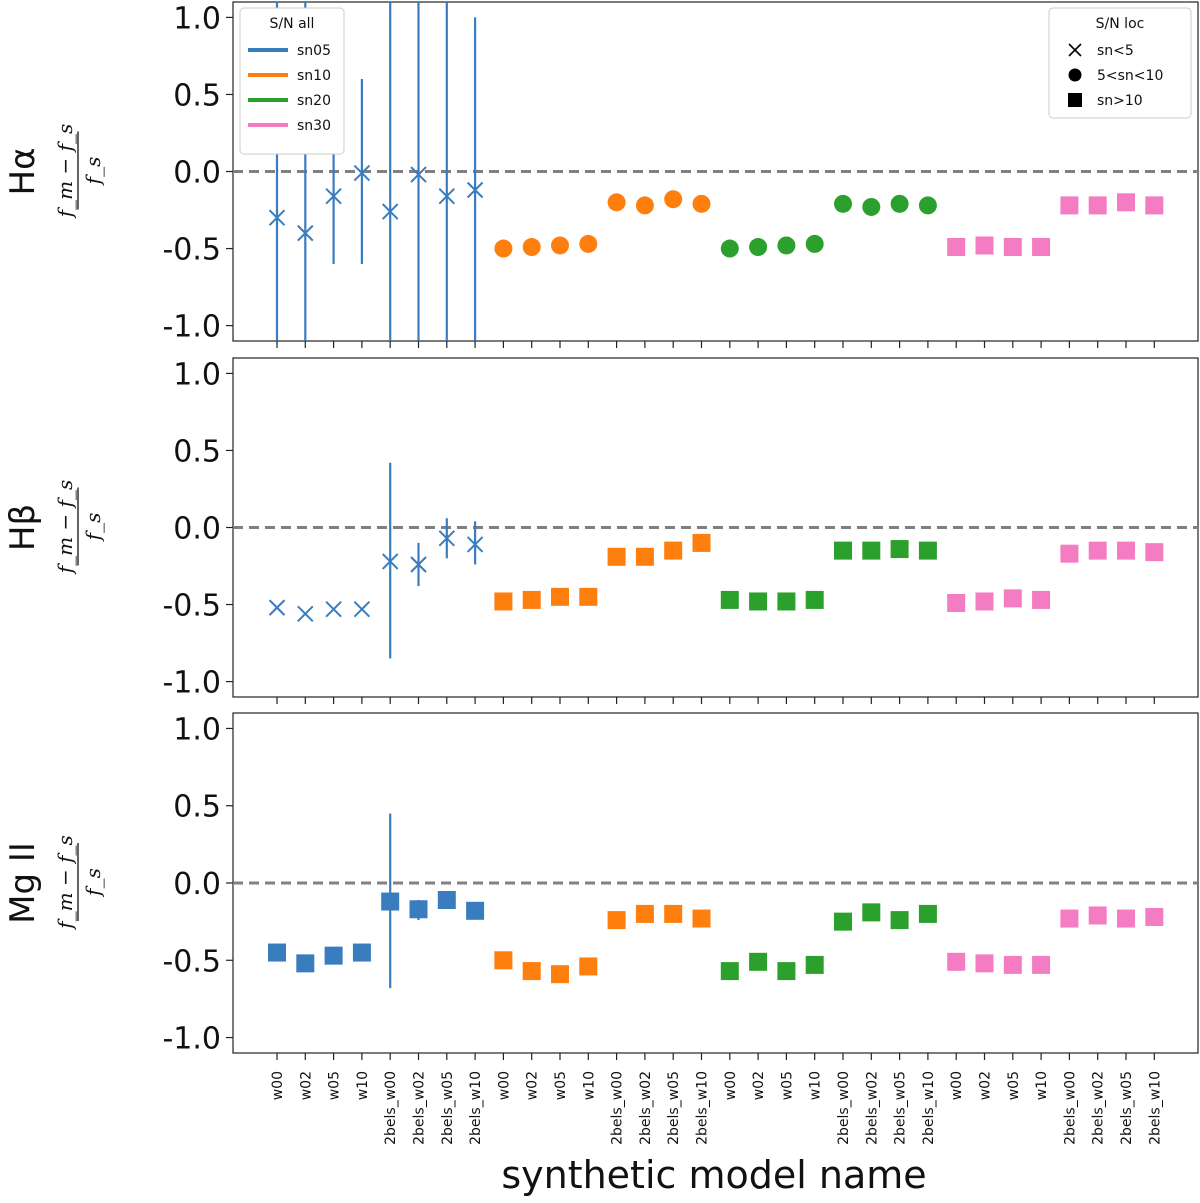 This screenshot has height=1203, width=1200. Describe the element at coordinates (191, 683) in the screenshot. I see `y-tick-label: -1.0` at that location.